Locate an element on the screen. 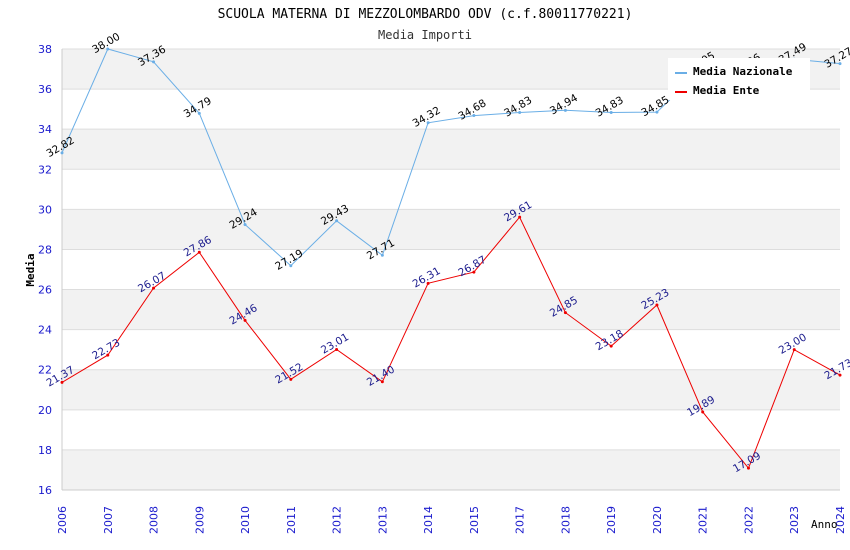 This screenshot has height=550, width=850. legend: Media Nazionale Media Ente is located at coordinates (739, 79).